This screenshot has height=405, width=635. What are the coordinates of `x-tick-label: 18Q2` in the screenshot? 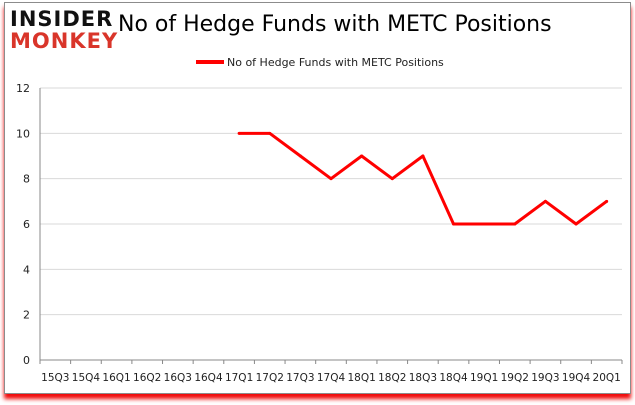 It's located at (392, 378).